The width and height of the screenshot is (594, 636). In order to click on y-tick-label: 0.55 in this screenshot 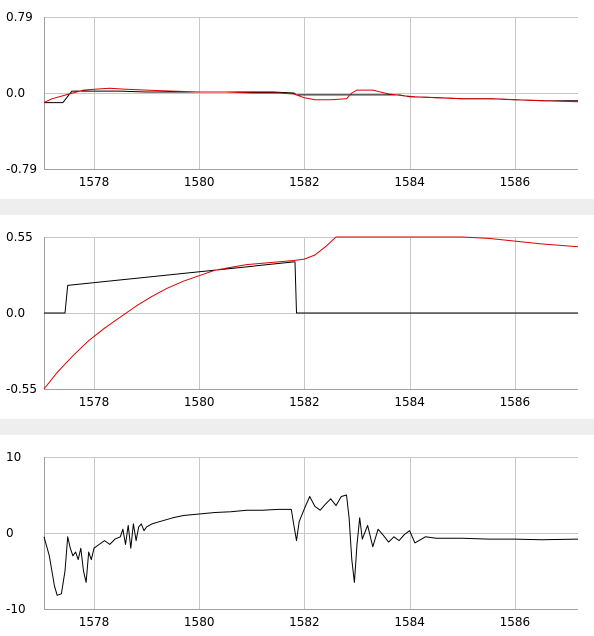, I will do `click(19, 237)`.